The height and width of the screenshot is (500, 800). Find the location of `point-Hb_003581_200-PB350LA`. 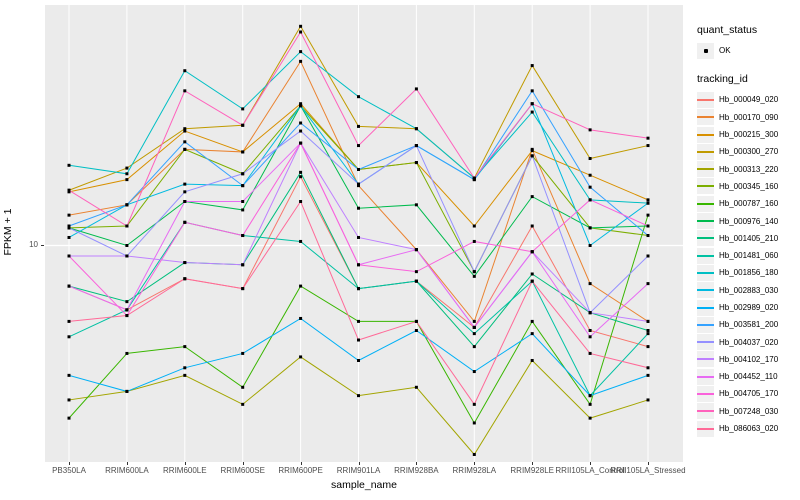

point-Hb_003581_200-PB350LA is located at coordinates (69, 226).